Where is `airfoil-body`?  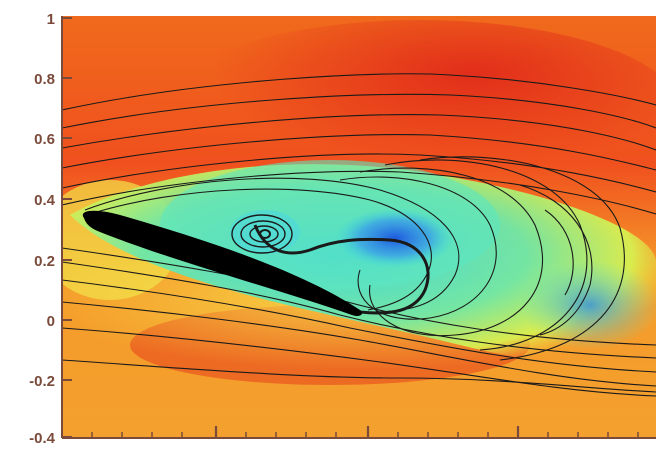 airfoil-body is located at coordinates (222, 263).